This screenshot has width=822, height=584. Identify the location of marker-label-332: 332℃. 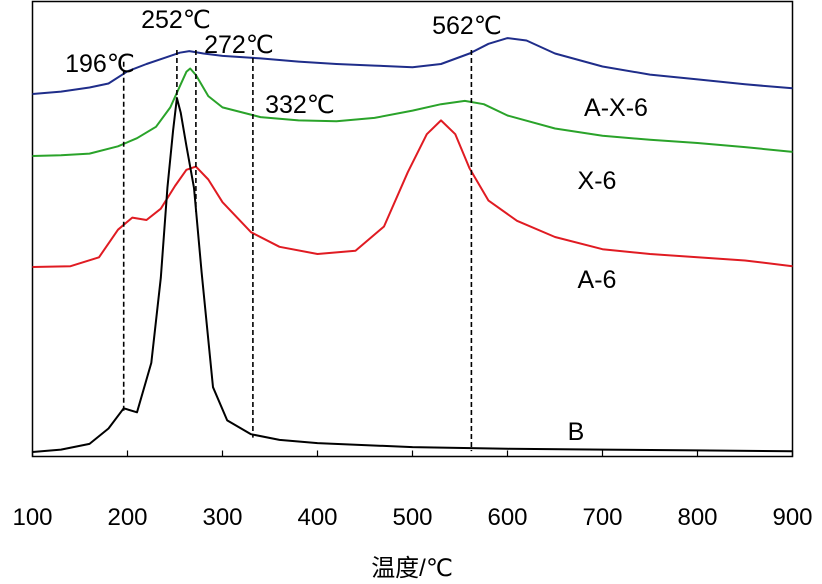
(300, 105).